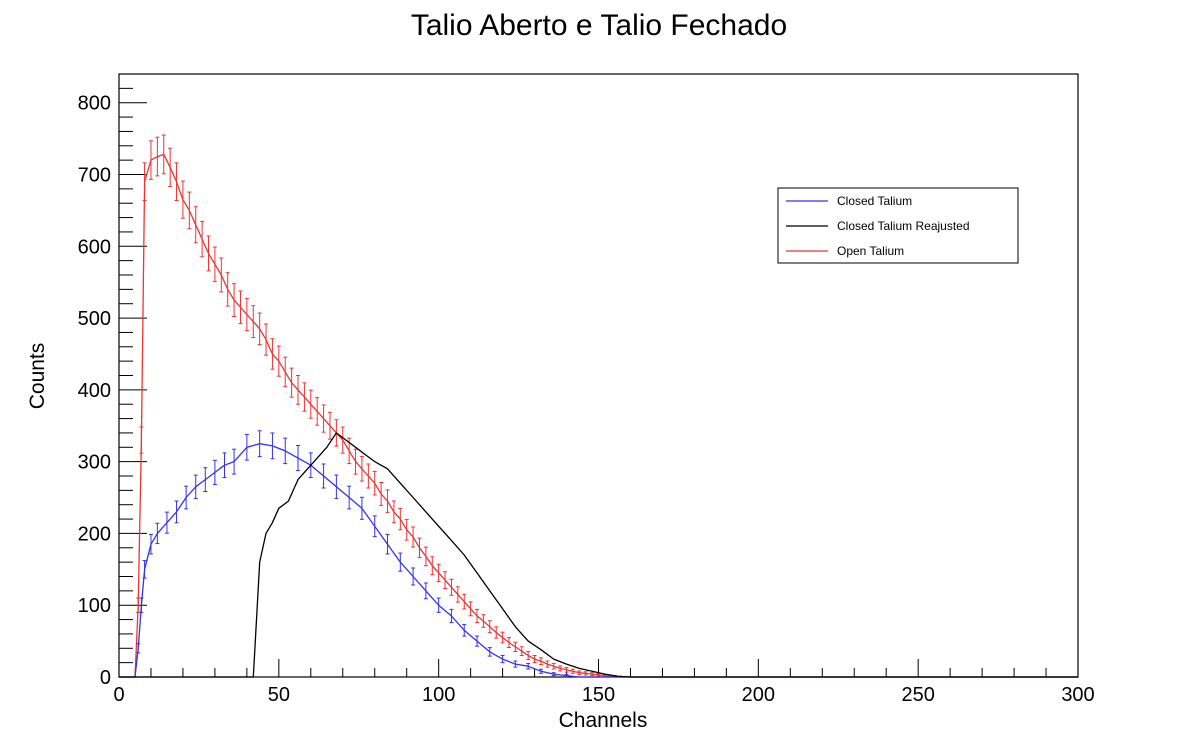 Image resolution: width=1198 pixels, height=753 pixels. Describe the element at coordinates (758, 695) in the screenshot. I see `x-tick-label: 200` at that location.